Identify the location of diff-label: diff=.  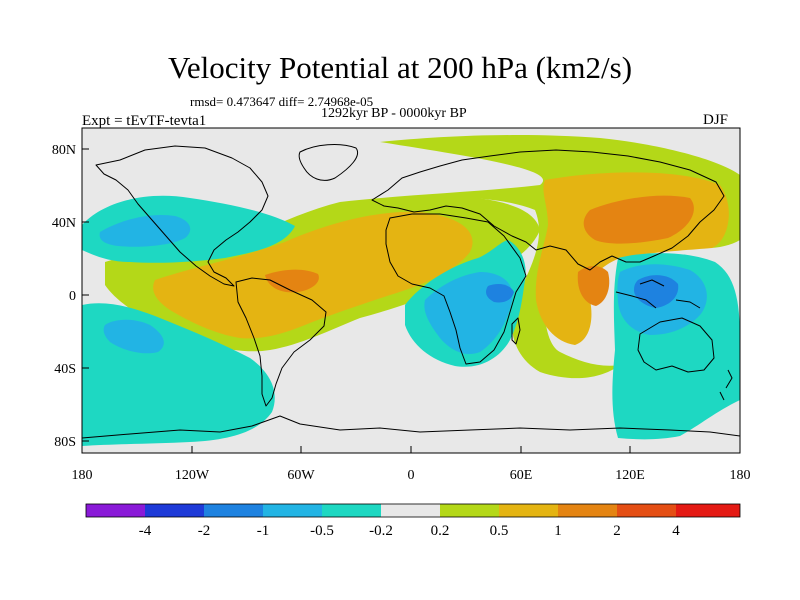
(291, 101).